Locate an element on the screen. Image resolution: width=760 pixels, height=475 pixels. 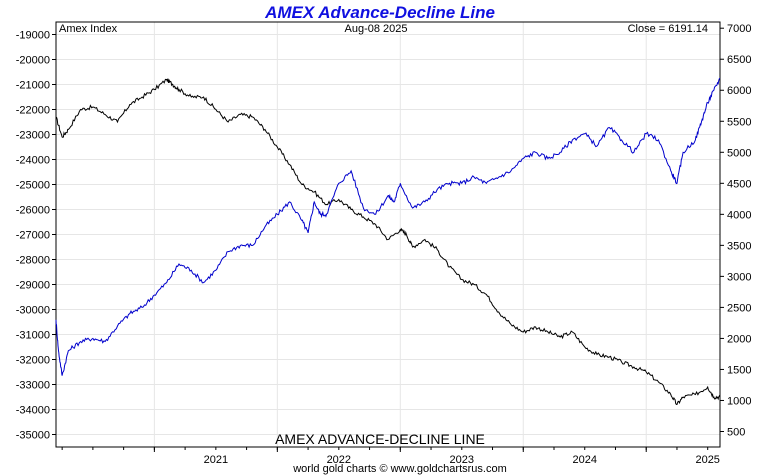
bottom-label: AMEX ADVANCE-DECLINE LINE is located at coordinates (380, 439).